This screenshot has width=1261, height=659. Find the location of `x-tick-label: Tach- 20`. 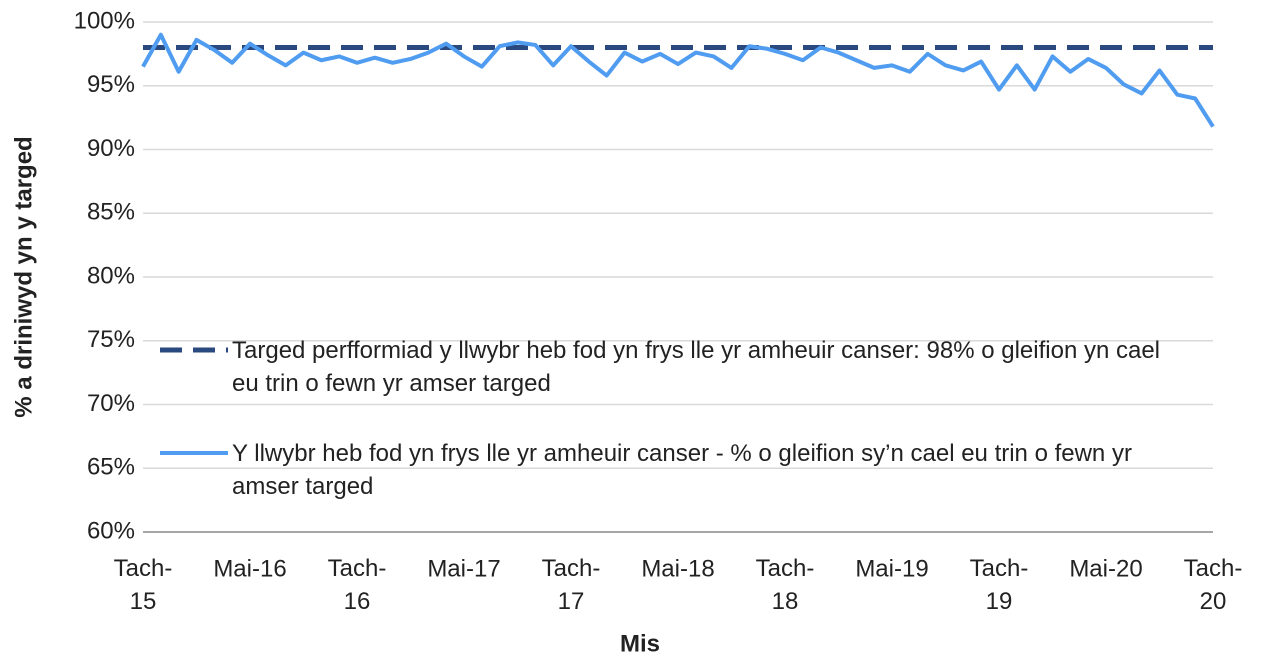

x-tick-label: Tach- 20 is located at coordinates (1213, 585).